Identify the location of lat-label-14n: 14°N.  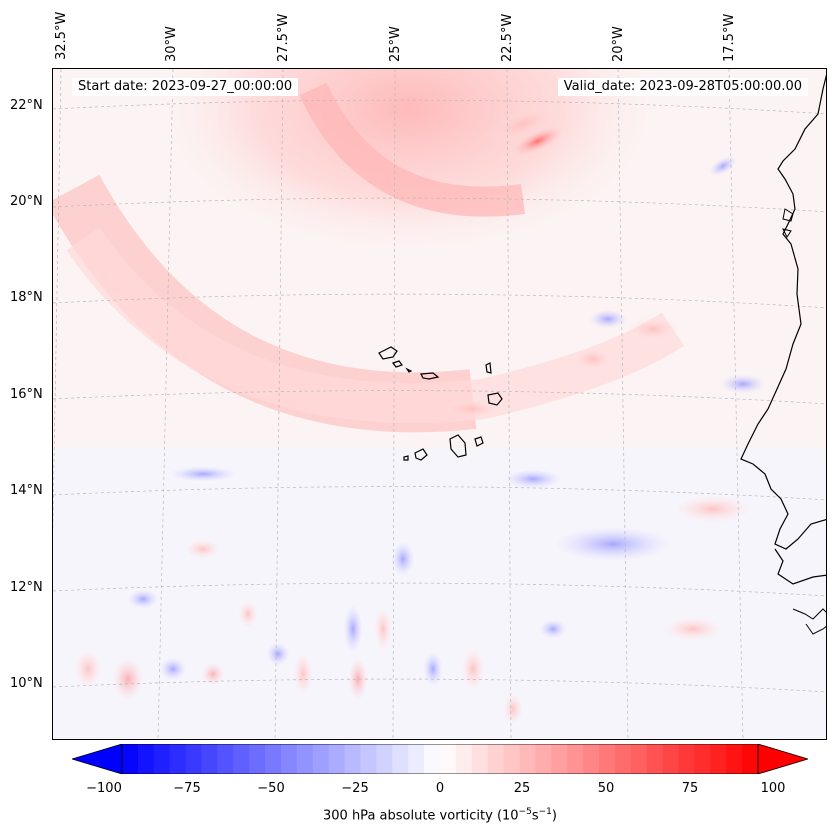
(26, 490).